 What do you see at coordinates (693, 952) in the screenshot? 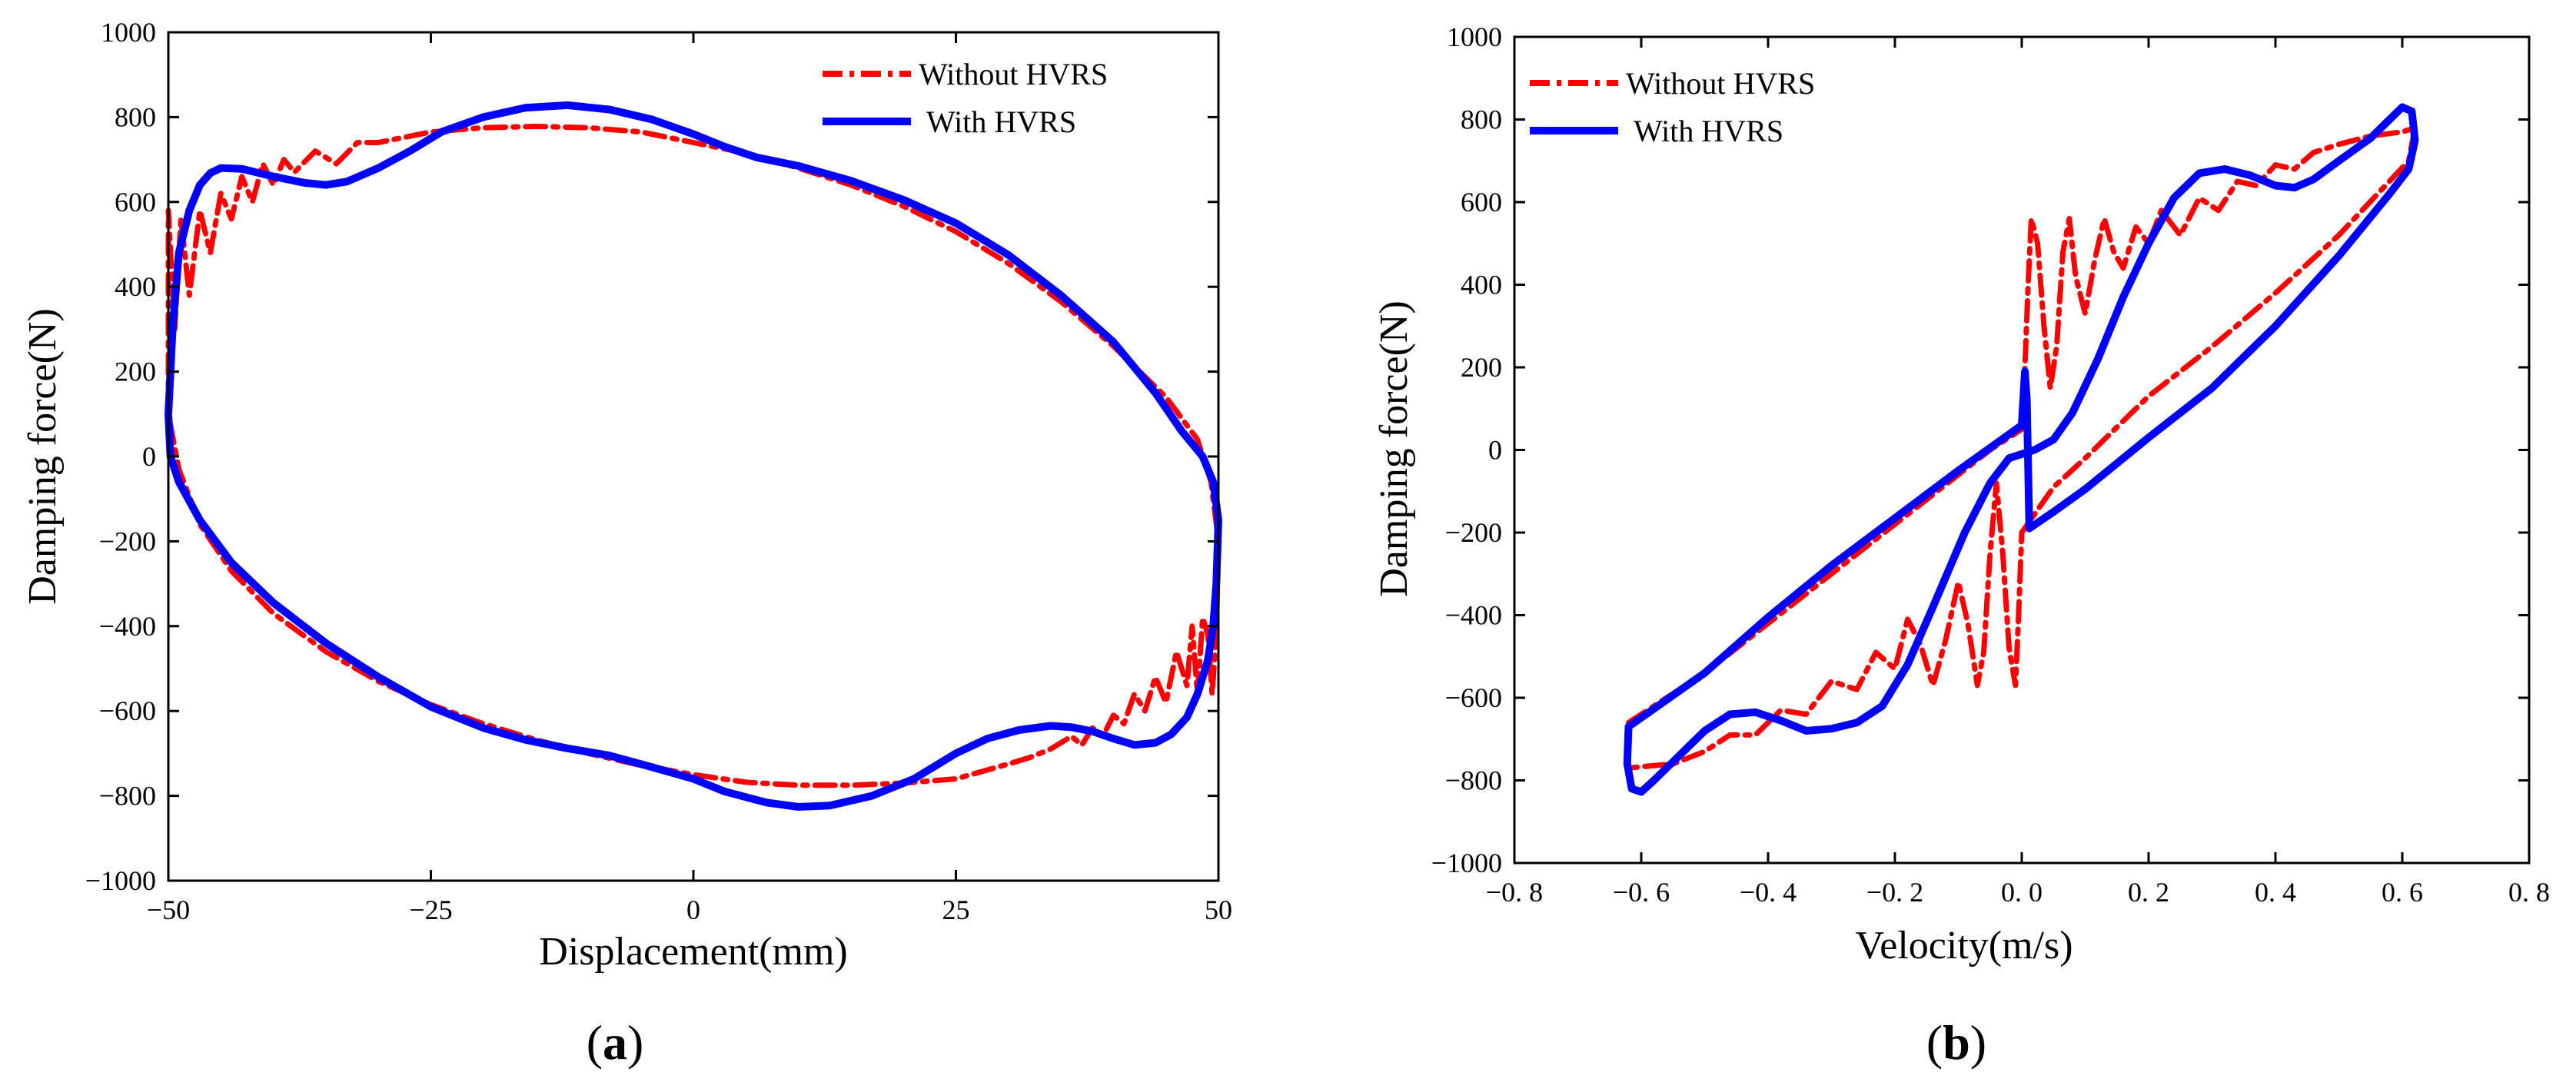
I see `x-axis-label-a: Displacement(mm)` at bounding box center [693, 952].